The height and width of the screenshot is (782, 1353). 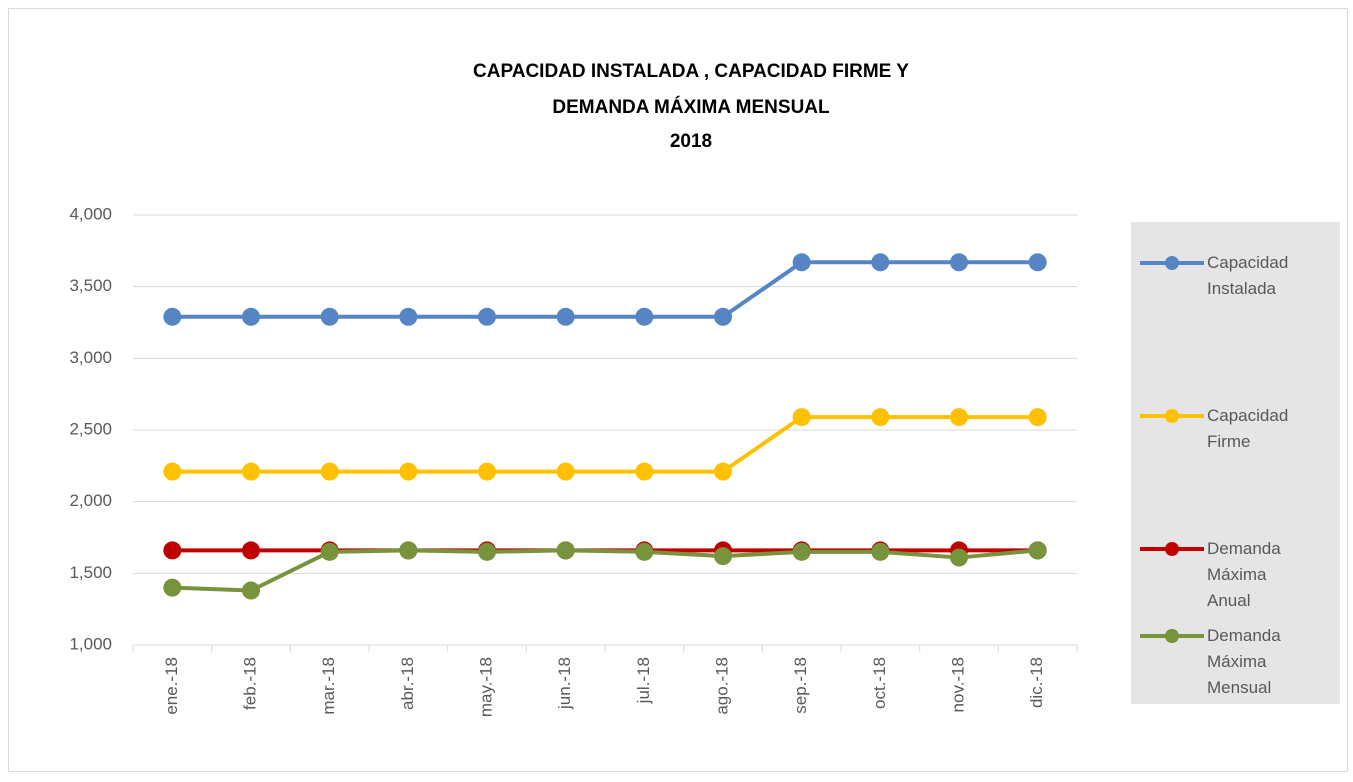 What do you see at coordinates (90, 285) in the screenshot?
I see `y-tick-label: 3,500` at bounding box center [90, 285].